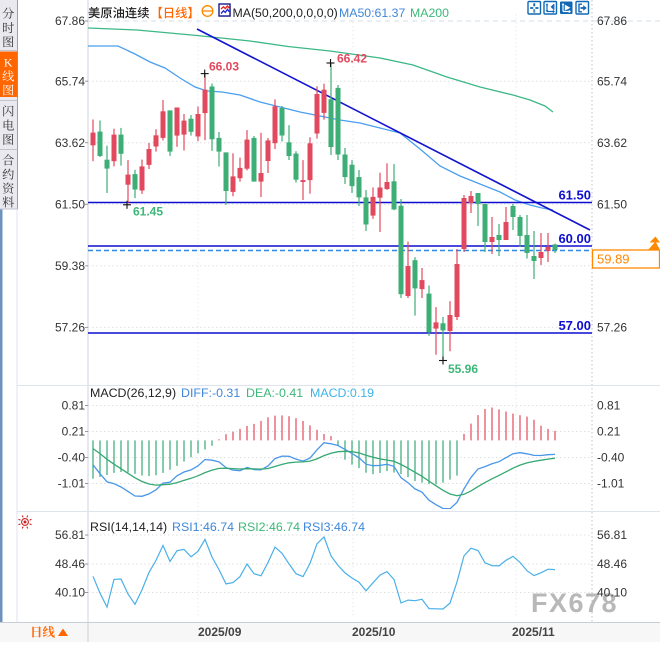 This screenshot has height=647, width=660. Describe the element at coordinates (133, 393) in the screenshot. I see `svg-text: MACD(26,12,9)` at that location.